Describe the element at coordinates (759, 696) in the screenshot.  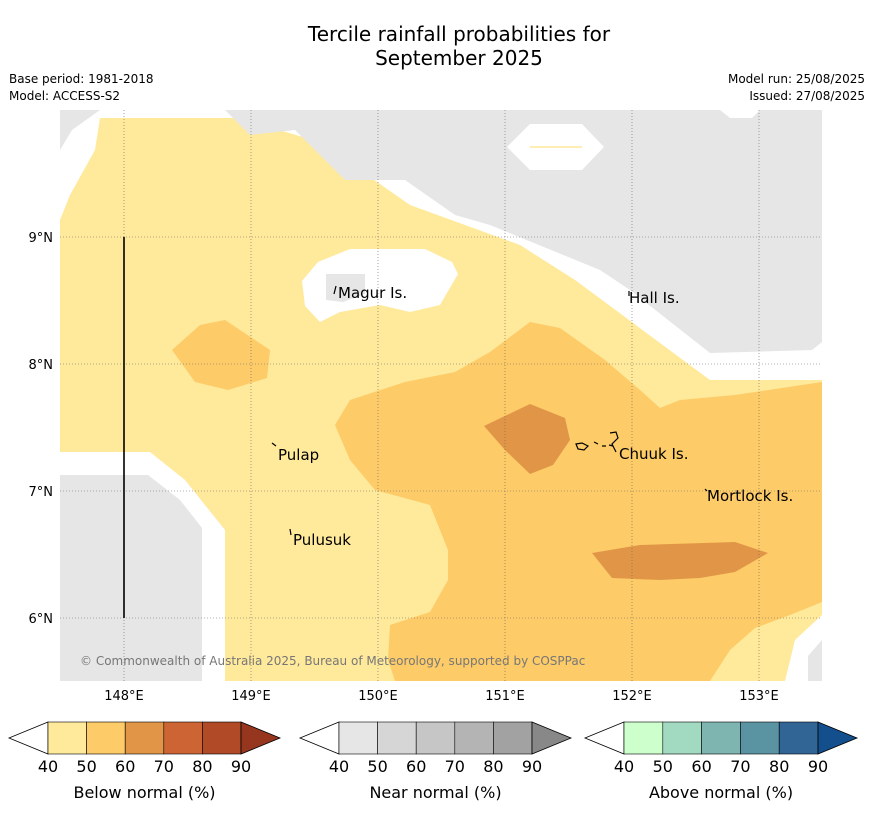
I see `x-tick-label: 153°E` at that location.